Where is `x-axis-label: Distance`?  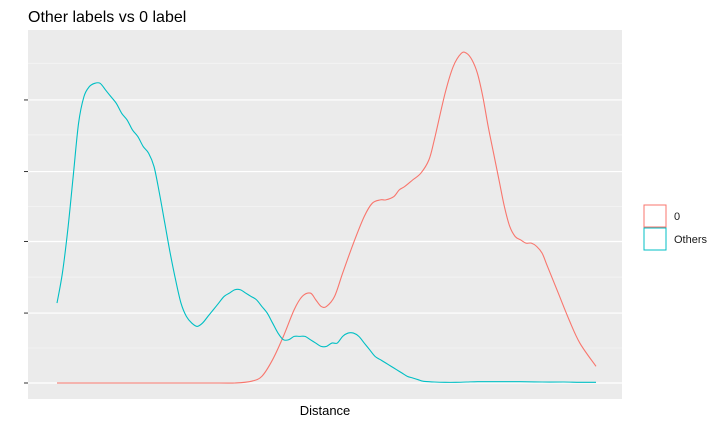 x-axis-label: Distance is located at coordinates (325, 410).